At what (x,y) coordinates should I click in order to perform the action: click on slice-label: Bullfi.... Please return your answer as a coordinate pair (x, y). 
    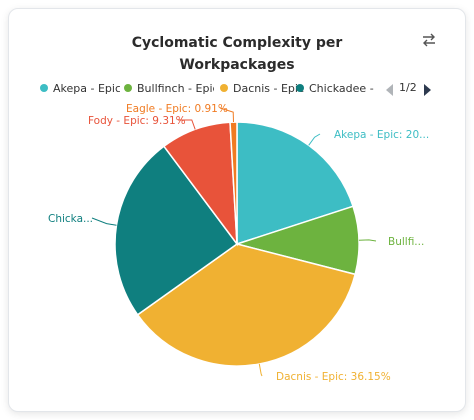
    Looking at the image, I should click on (406, 242).